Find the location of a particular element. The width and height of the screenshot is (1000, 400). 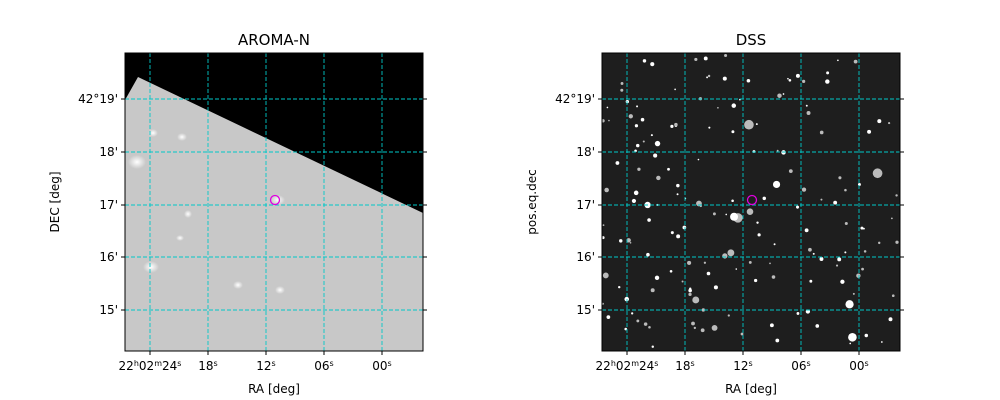

y-tick-label: 42°19' is located at coordinates (575, 99).